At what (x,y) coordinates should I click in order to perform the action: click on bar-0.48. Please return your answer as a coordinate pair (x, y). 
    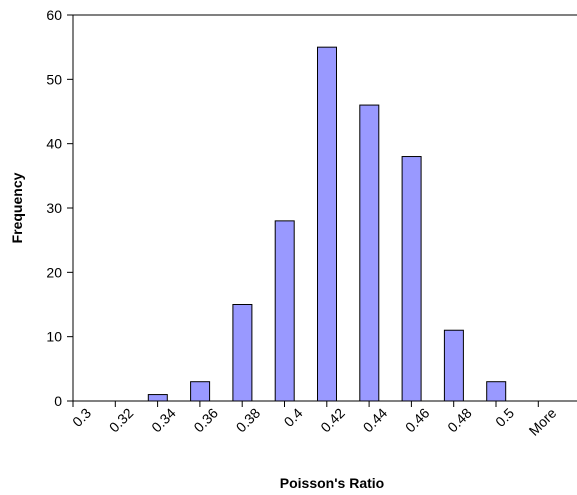
    Looking at the image, I should click on (496, 391).